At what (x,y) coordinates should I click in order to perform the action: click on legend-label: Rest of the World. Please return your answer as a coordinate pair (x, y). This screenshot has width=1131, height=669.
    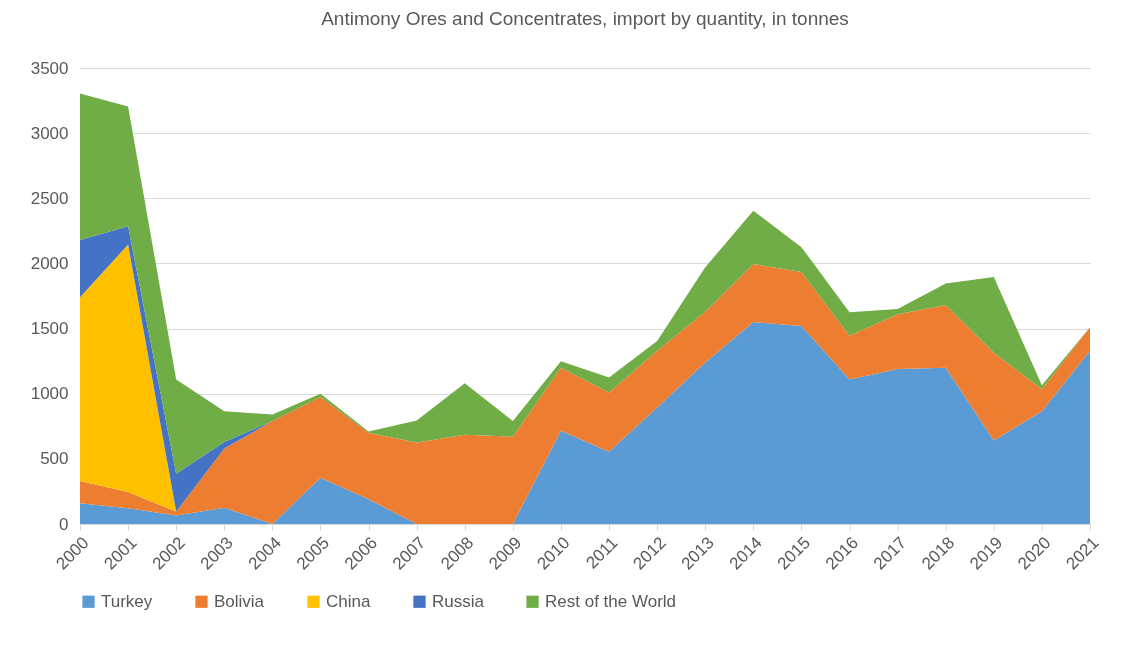
    Looking at the image, I should click on (611, 601).